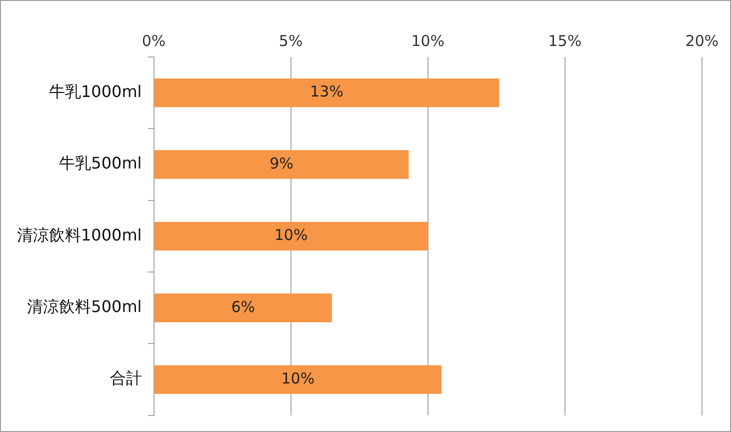 Image resolution: width=731 pixels, height=432 pixels. Describe the element at coordinates (428, 41) in the screenshot. I see `x-tick-label: 10%` at that location.